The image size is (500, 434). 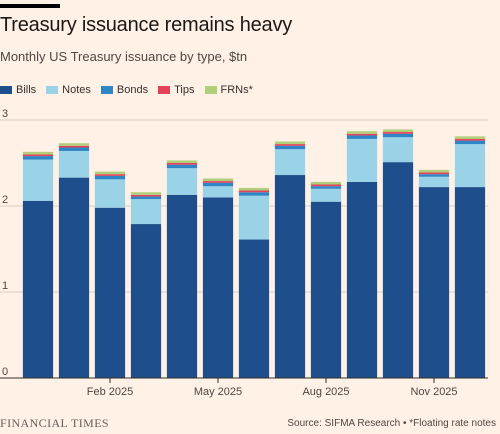 I want to click on x-tick-label: May 2025, so click(x=218, y=392).